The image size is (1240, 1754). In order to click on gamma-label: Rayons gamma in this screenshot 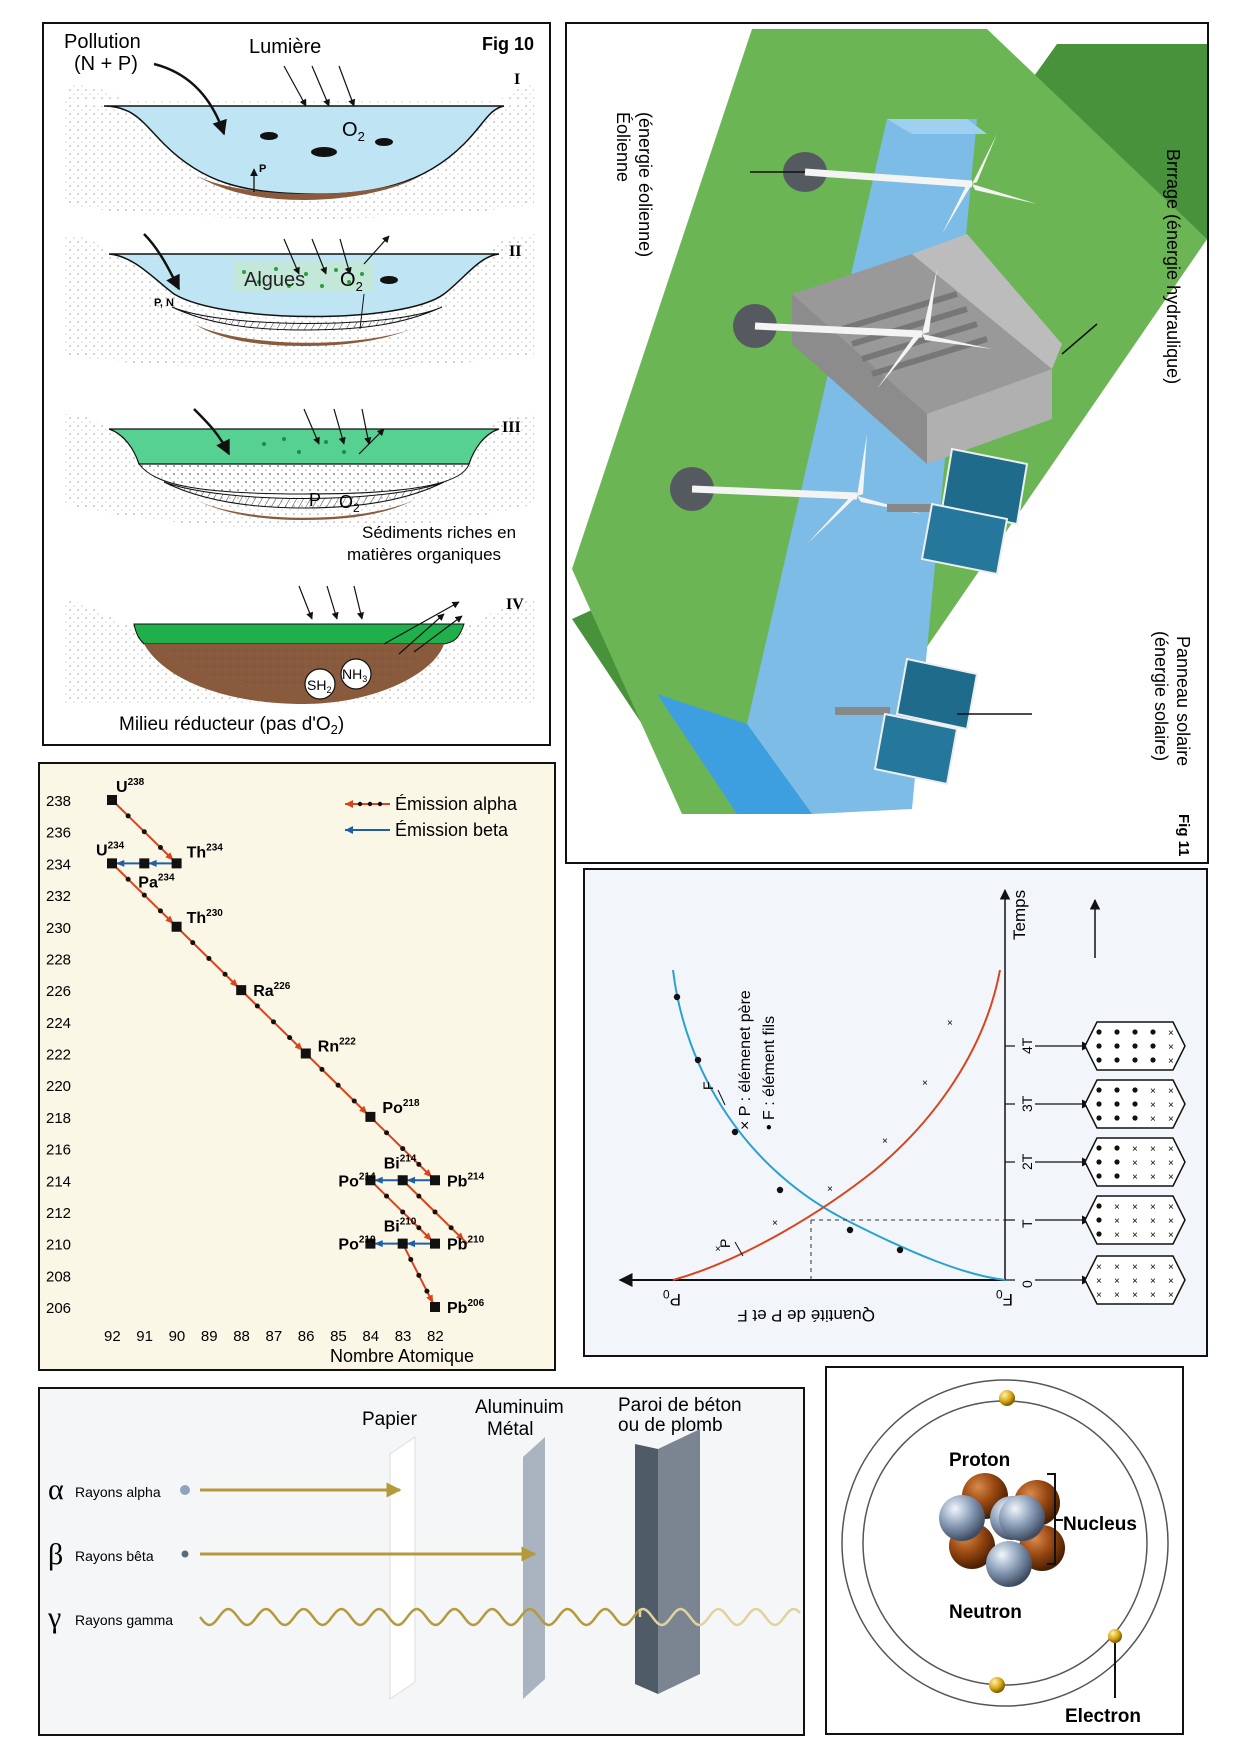, I will do `click(124, 1620)`.